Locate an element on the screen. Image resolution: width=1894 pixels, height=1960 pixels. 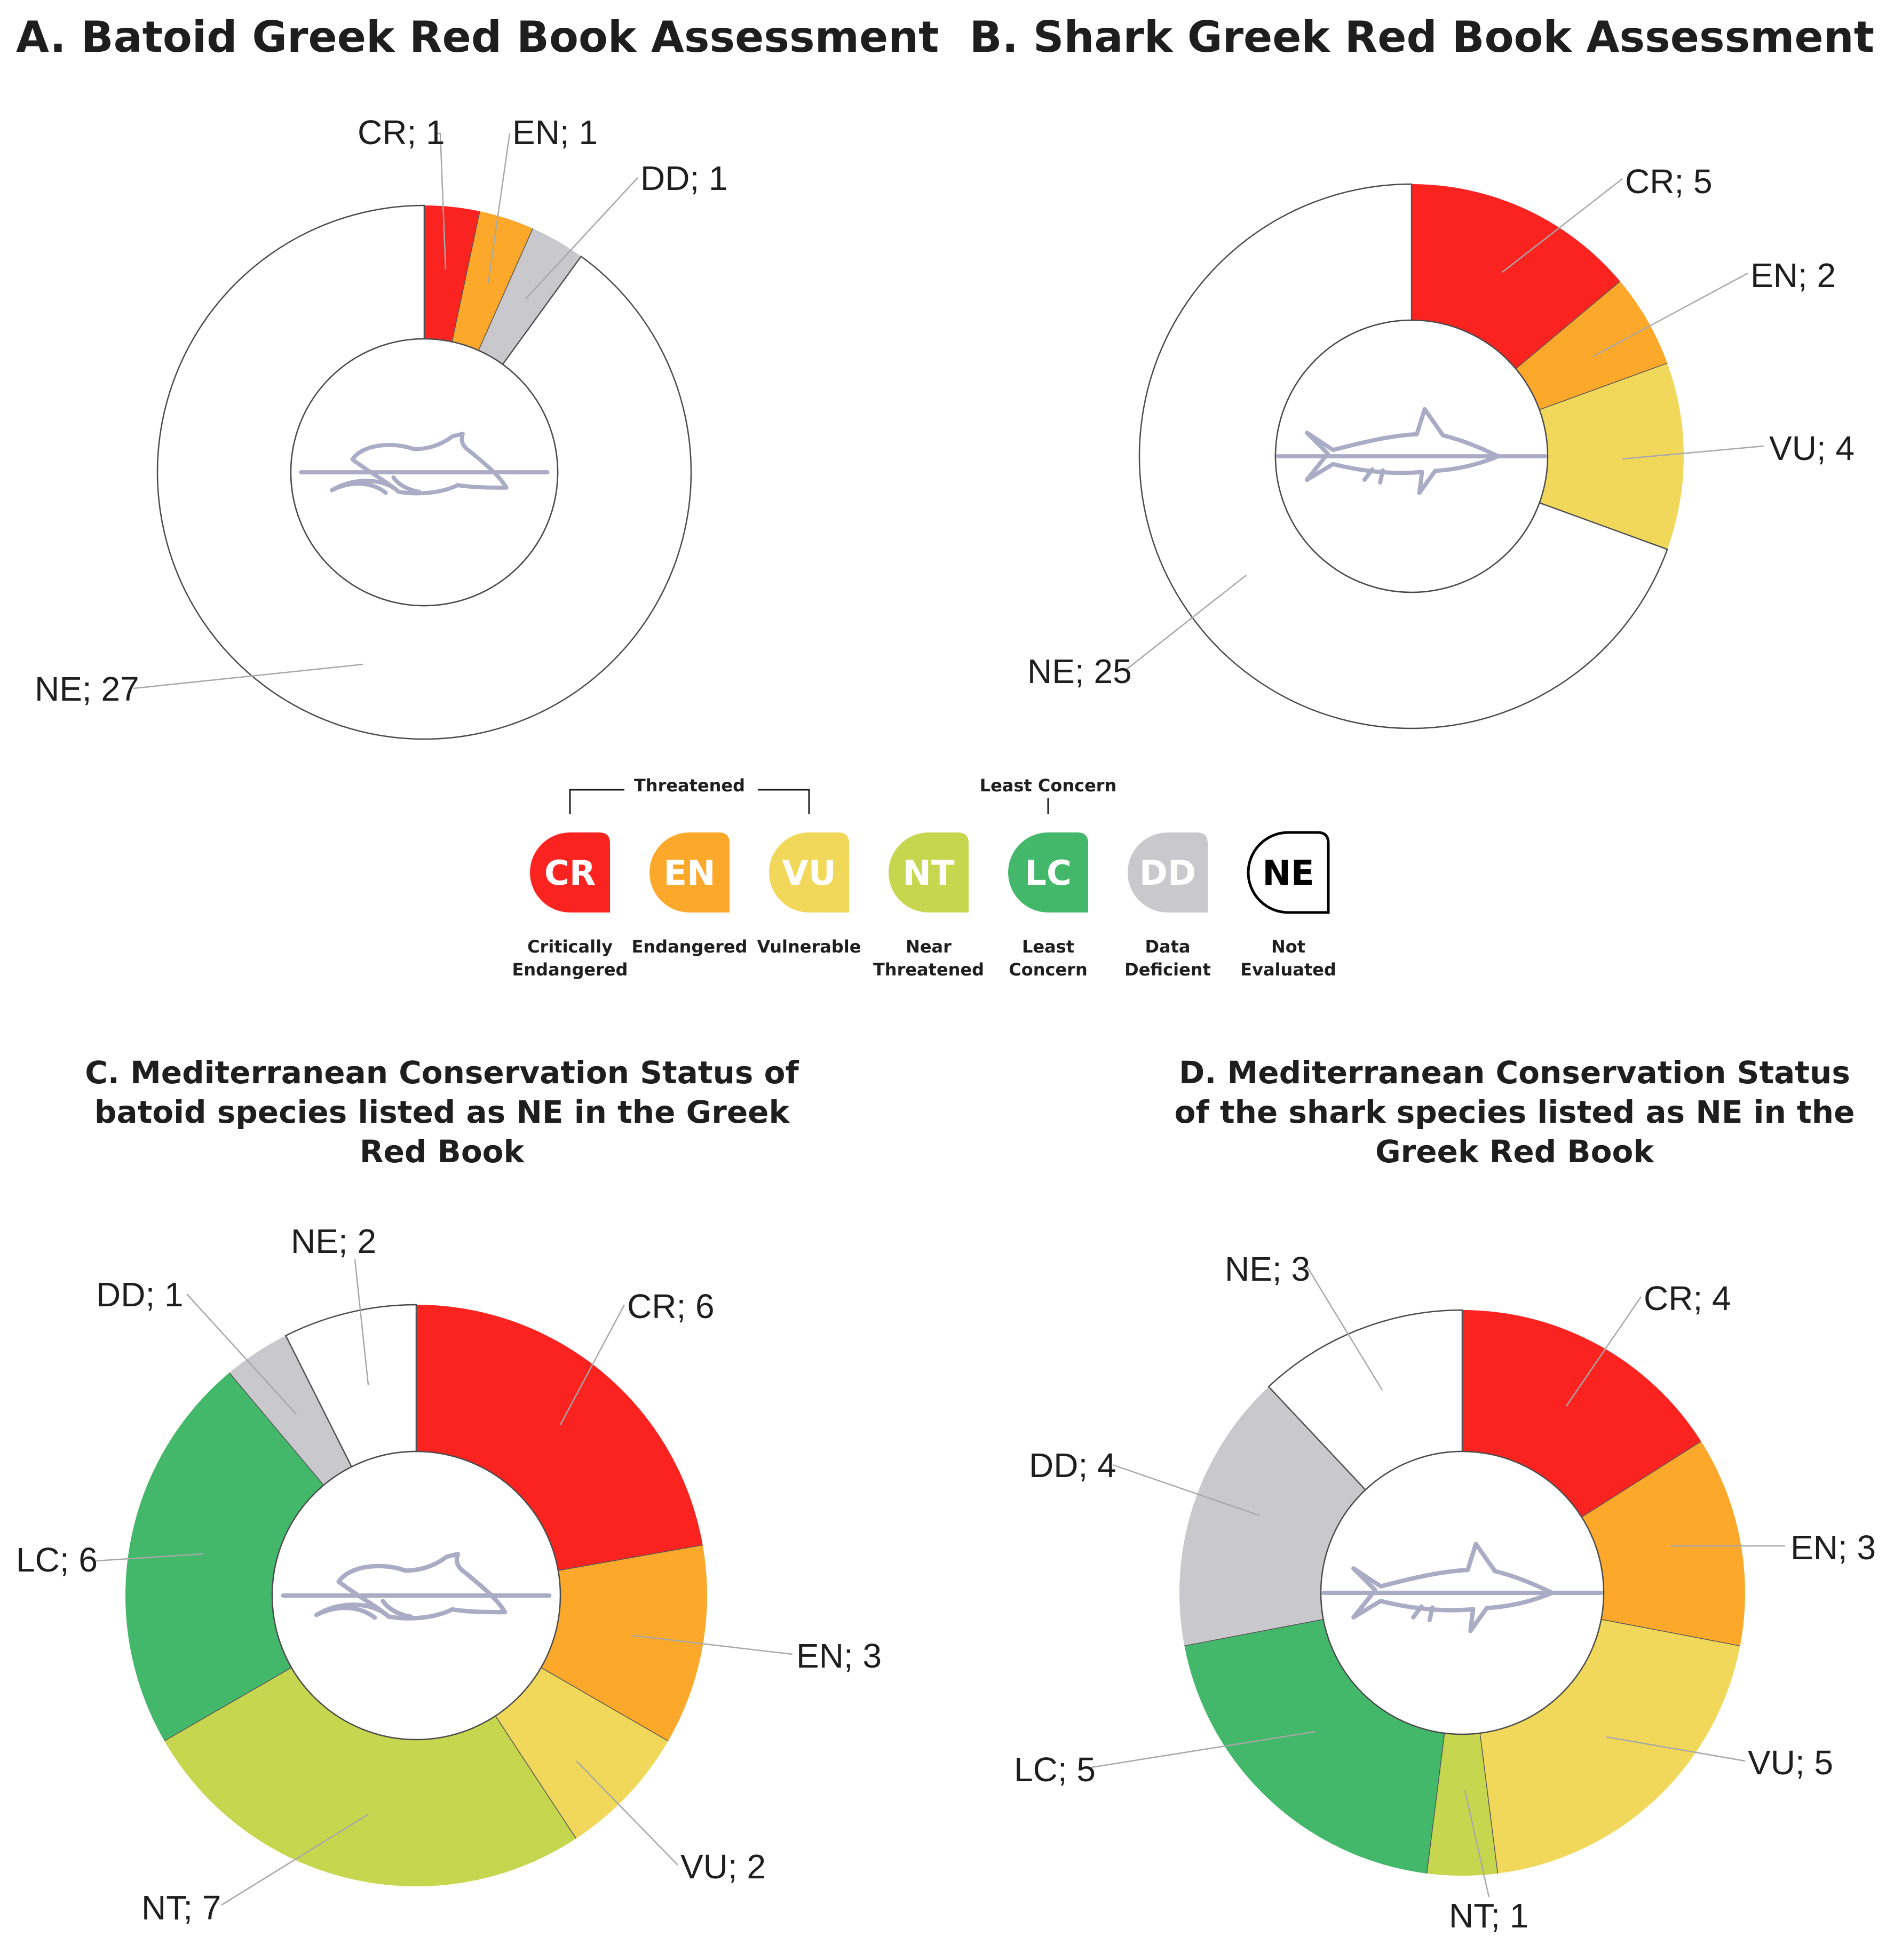
legend-caption: Concern is located at coordinates (1048, 970).